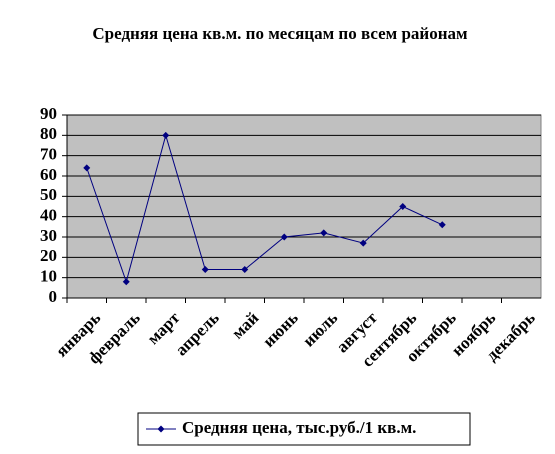 The image size is (555, 454). What do you see at coordinates (161, 429) in the screenshot?
I see `legend-marker` at bounding box center [161, 429].